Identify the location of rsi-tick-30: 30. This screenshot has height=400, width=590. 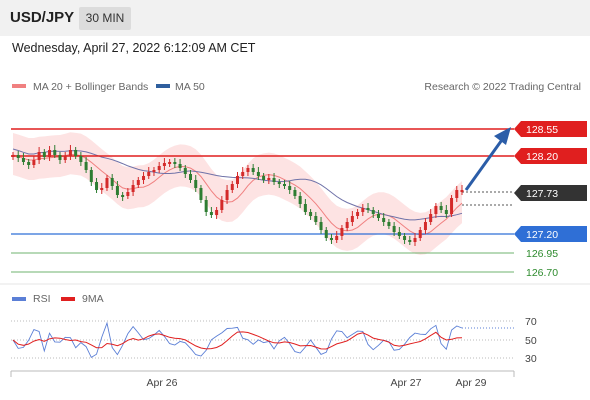
(531, 359).